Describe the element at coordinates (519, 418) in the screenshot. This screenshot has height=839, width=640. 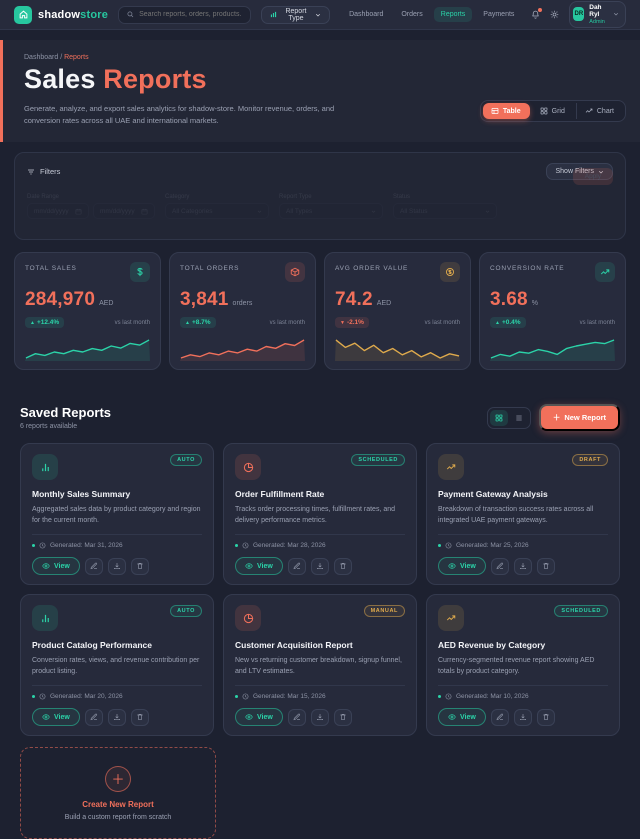
I see `list-view-button` at that location.